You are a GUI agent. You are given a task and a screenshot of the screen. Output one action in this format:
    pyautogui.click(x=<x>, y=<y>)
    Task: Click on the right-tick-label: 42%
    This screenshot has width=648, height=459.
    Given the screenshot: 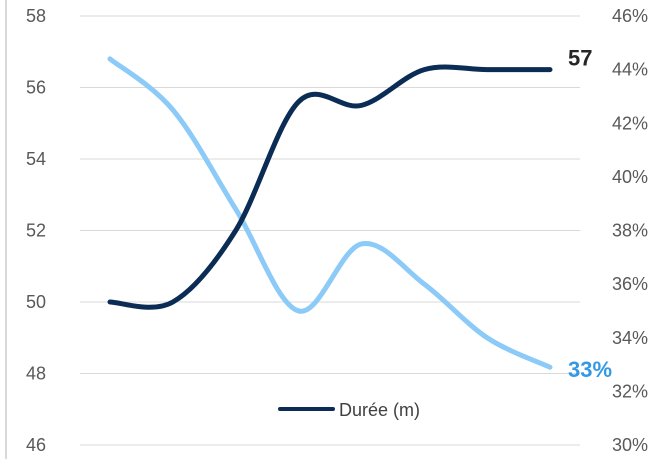 What is the action you would take?
    pyautogui.click(x=630, y=123)
    